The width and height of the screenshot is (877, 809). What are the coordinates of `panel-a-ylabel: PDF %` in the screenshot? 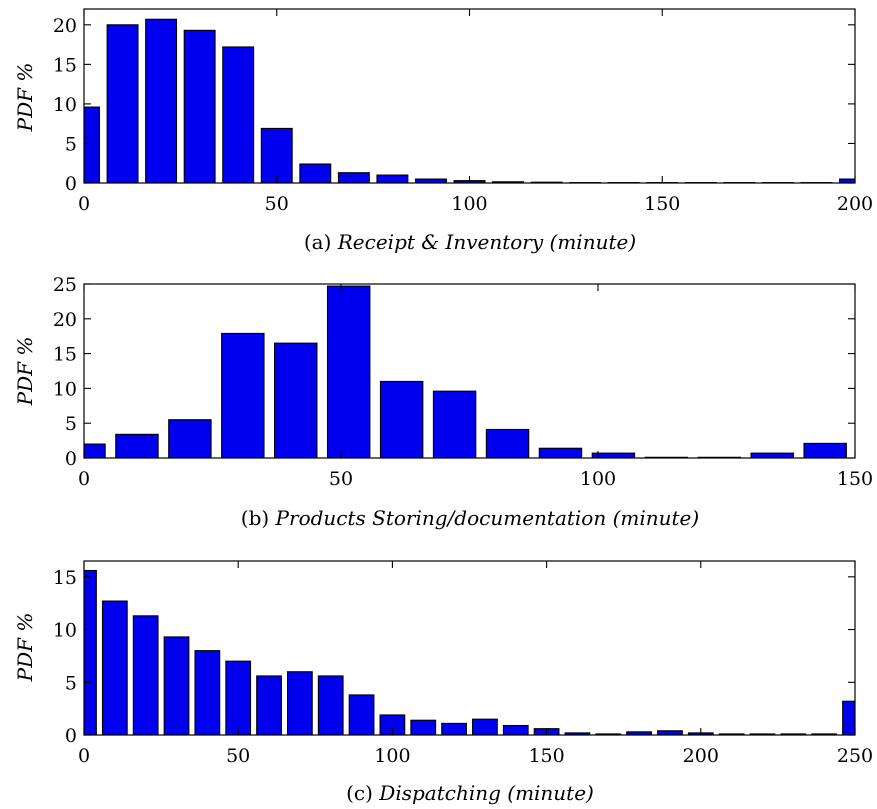 It's located at (25, 98).